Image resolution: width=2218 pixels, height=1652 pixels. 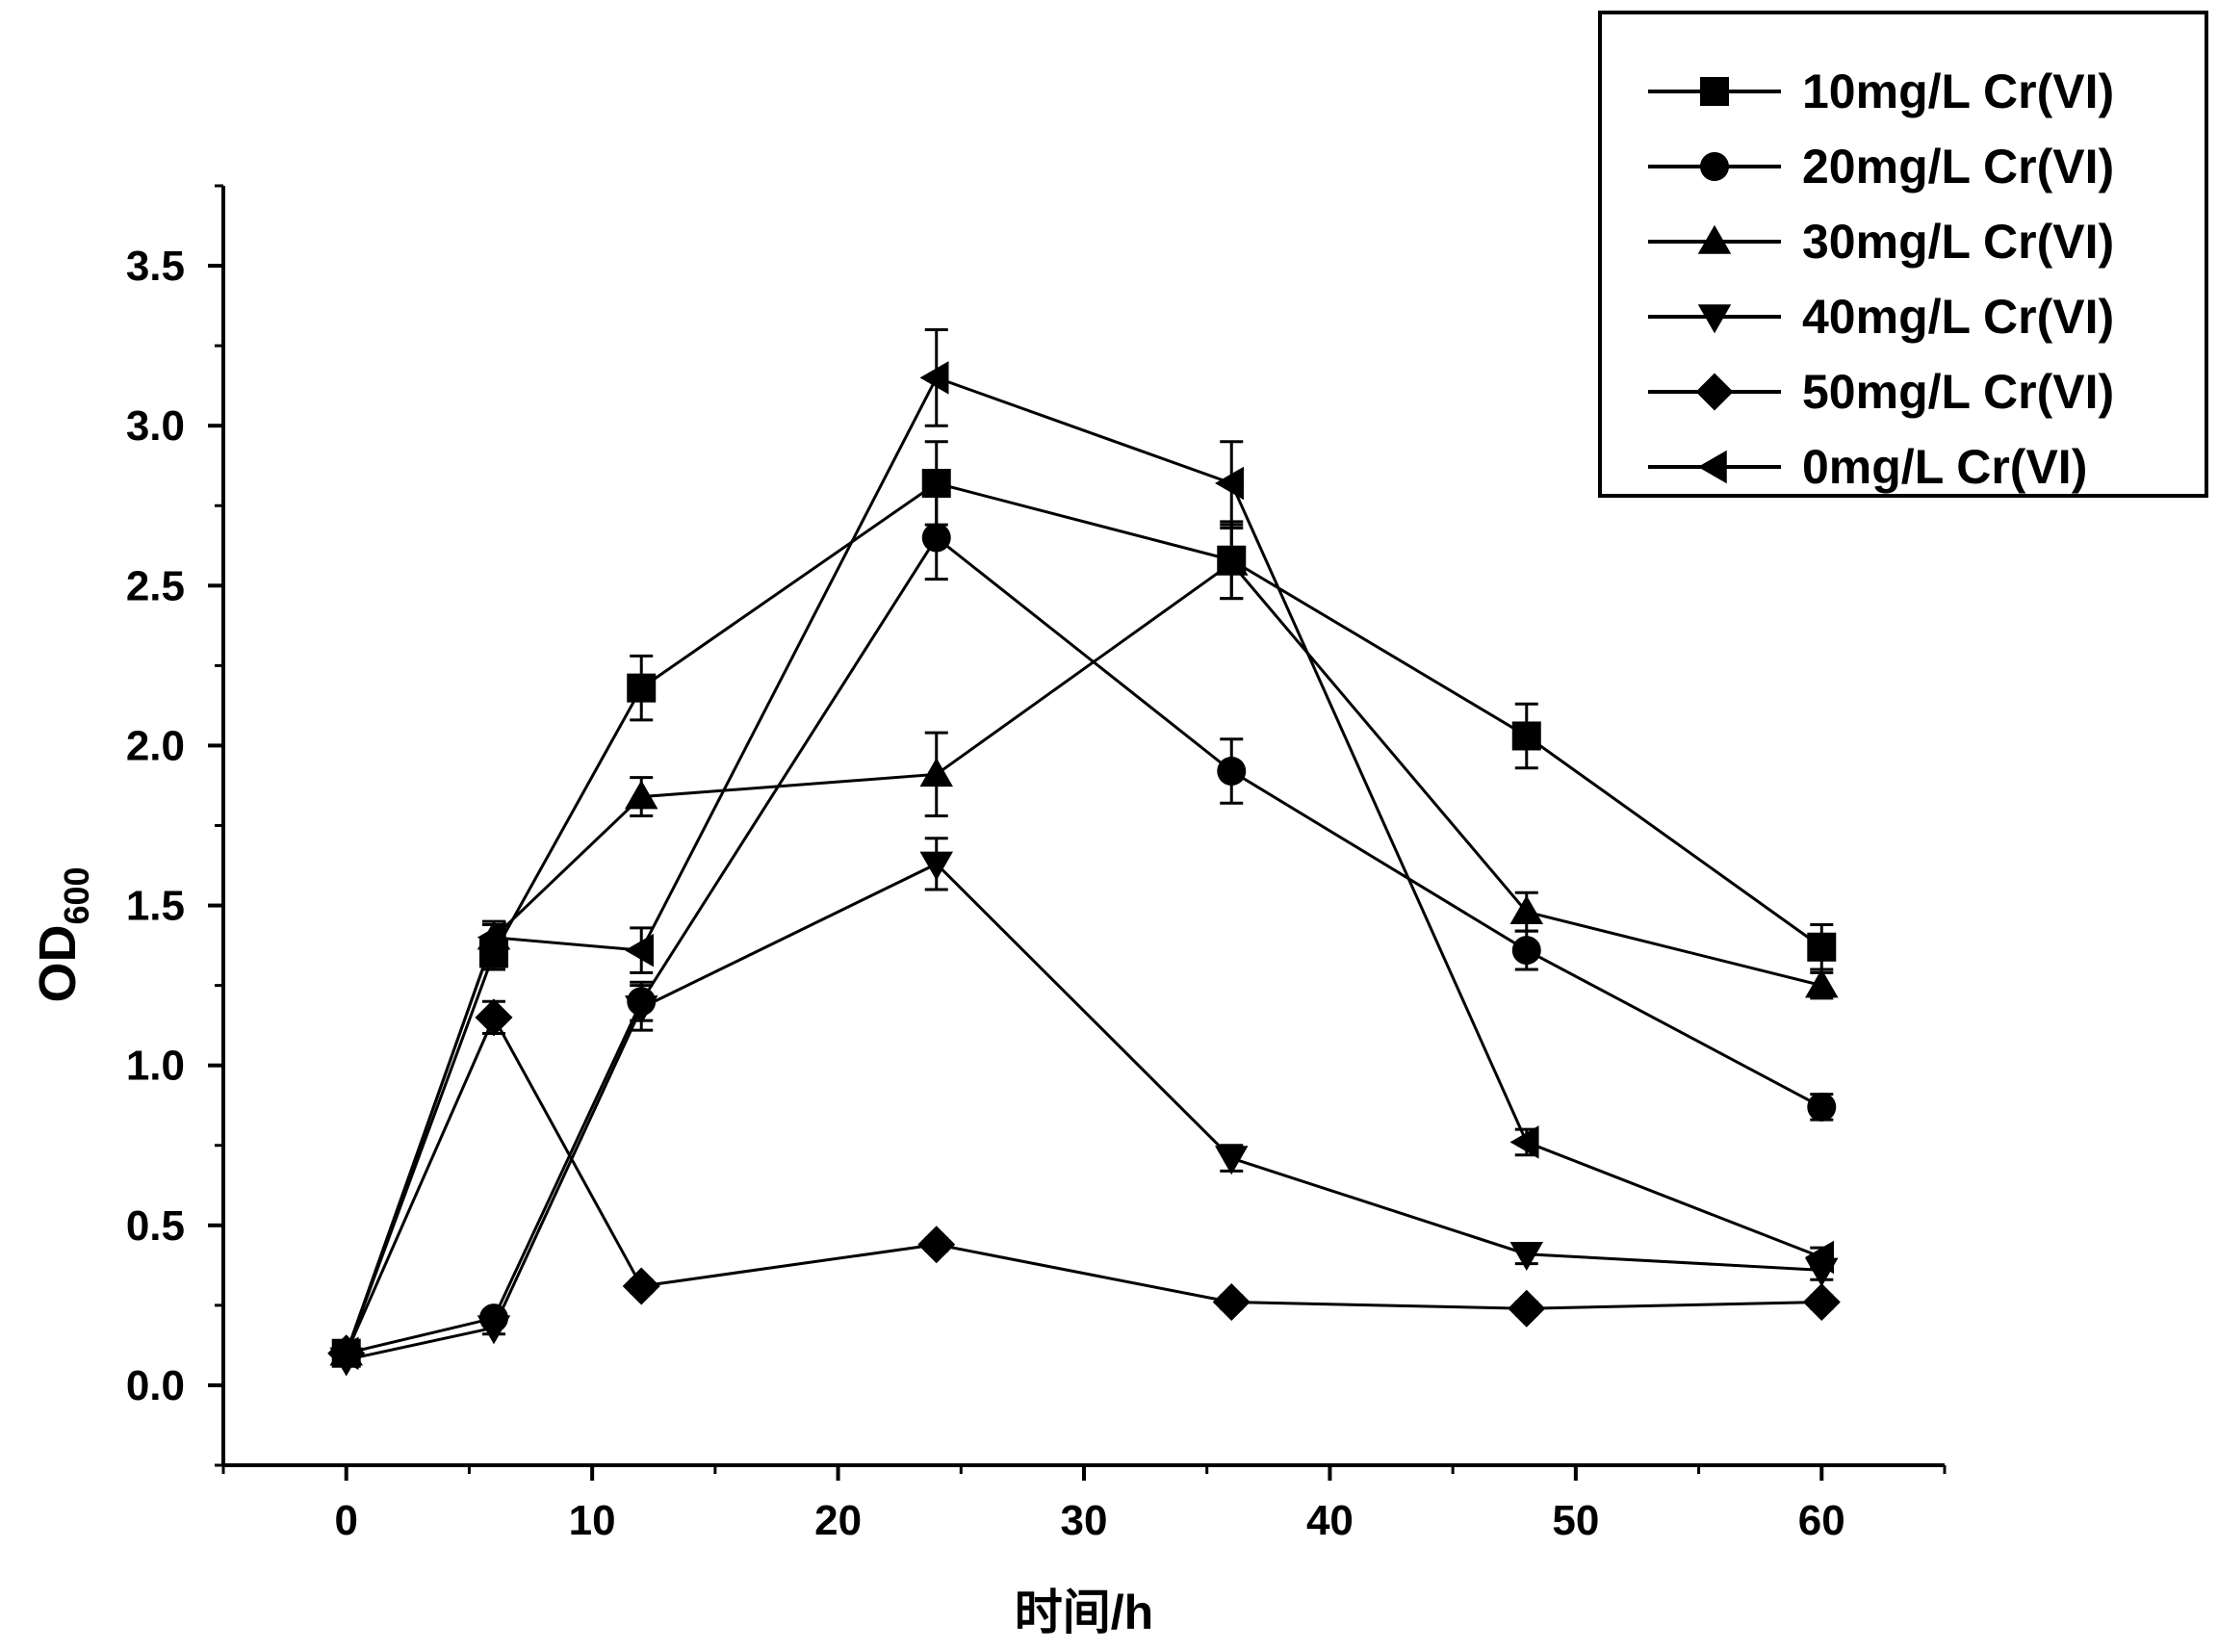 I want to click on y-tick-label: 2.5, so click(x=155, y=585).